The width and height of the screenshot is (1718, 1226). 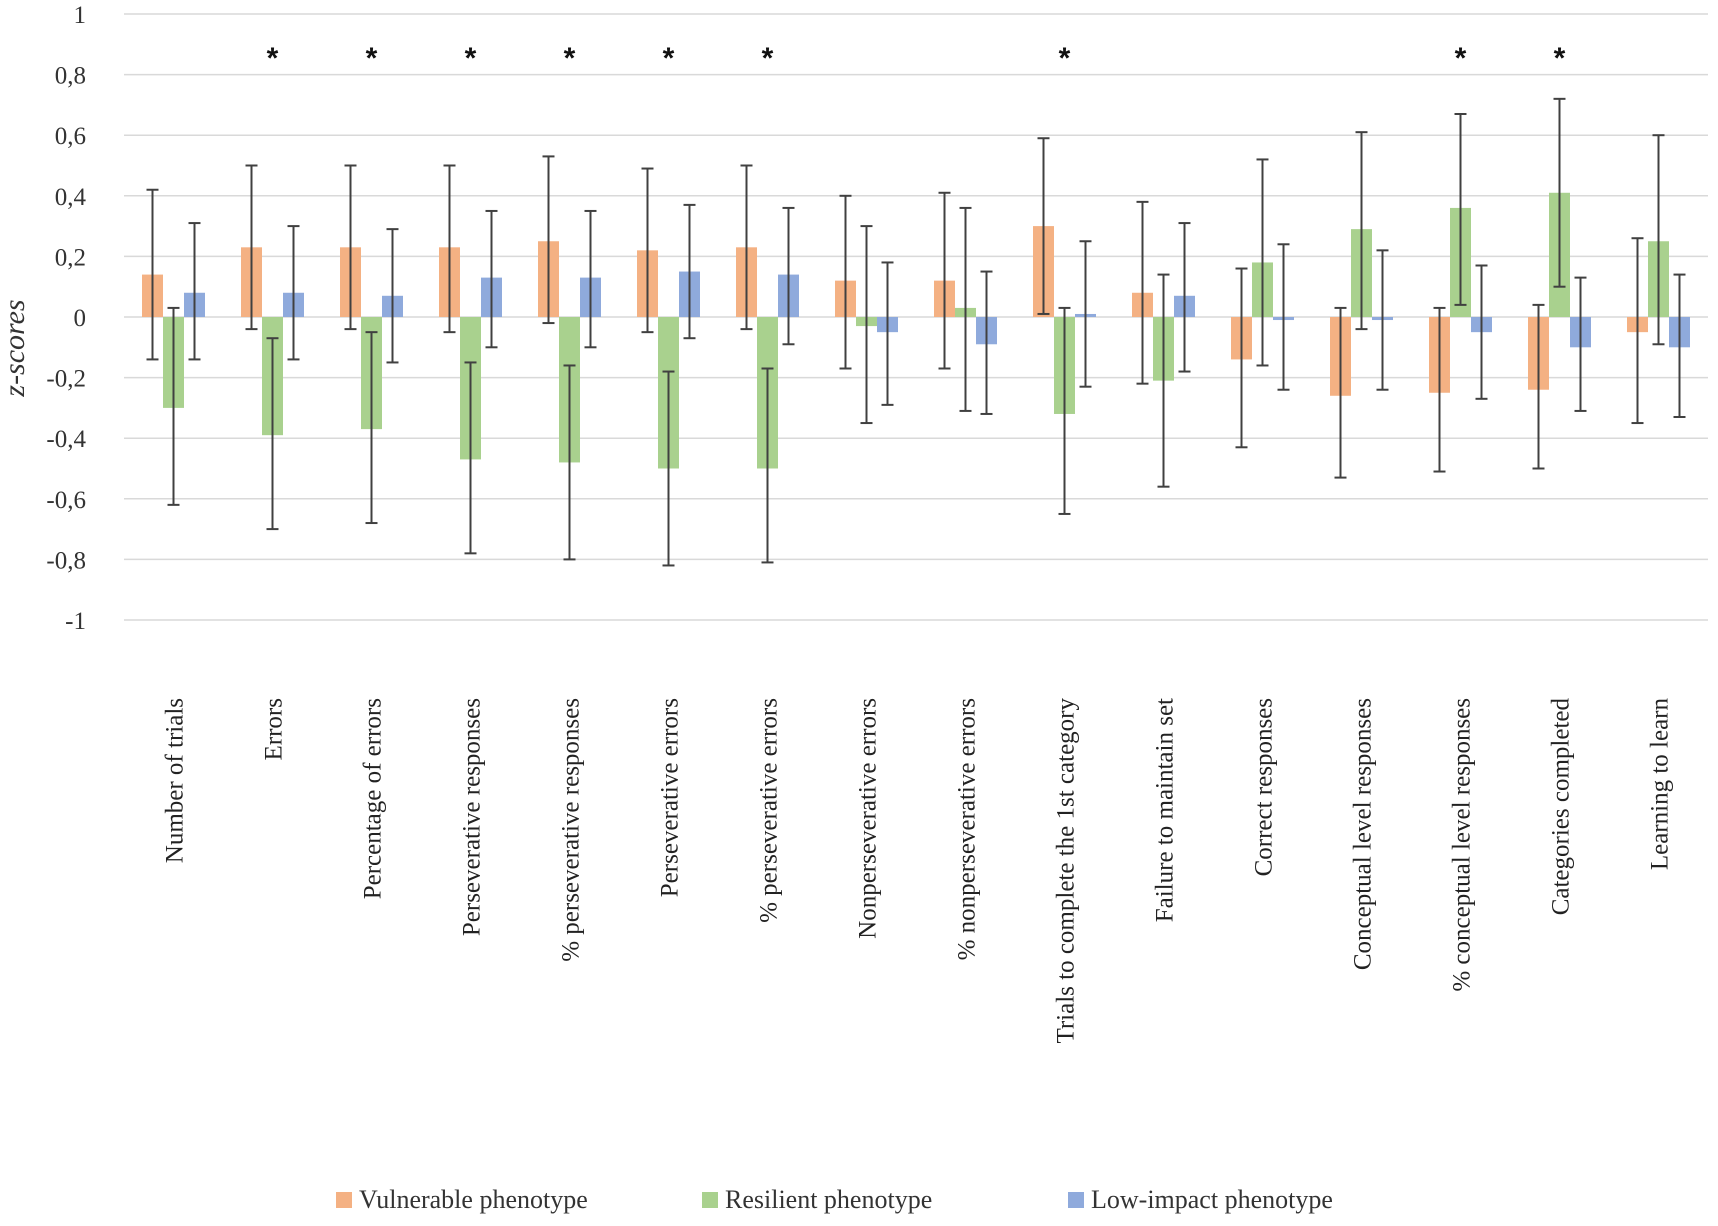 What do you see at coordinates (71, 197) in the screenshot?
I see `y-tick-label: 0,4` at bounding box center [71, 197].